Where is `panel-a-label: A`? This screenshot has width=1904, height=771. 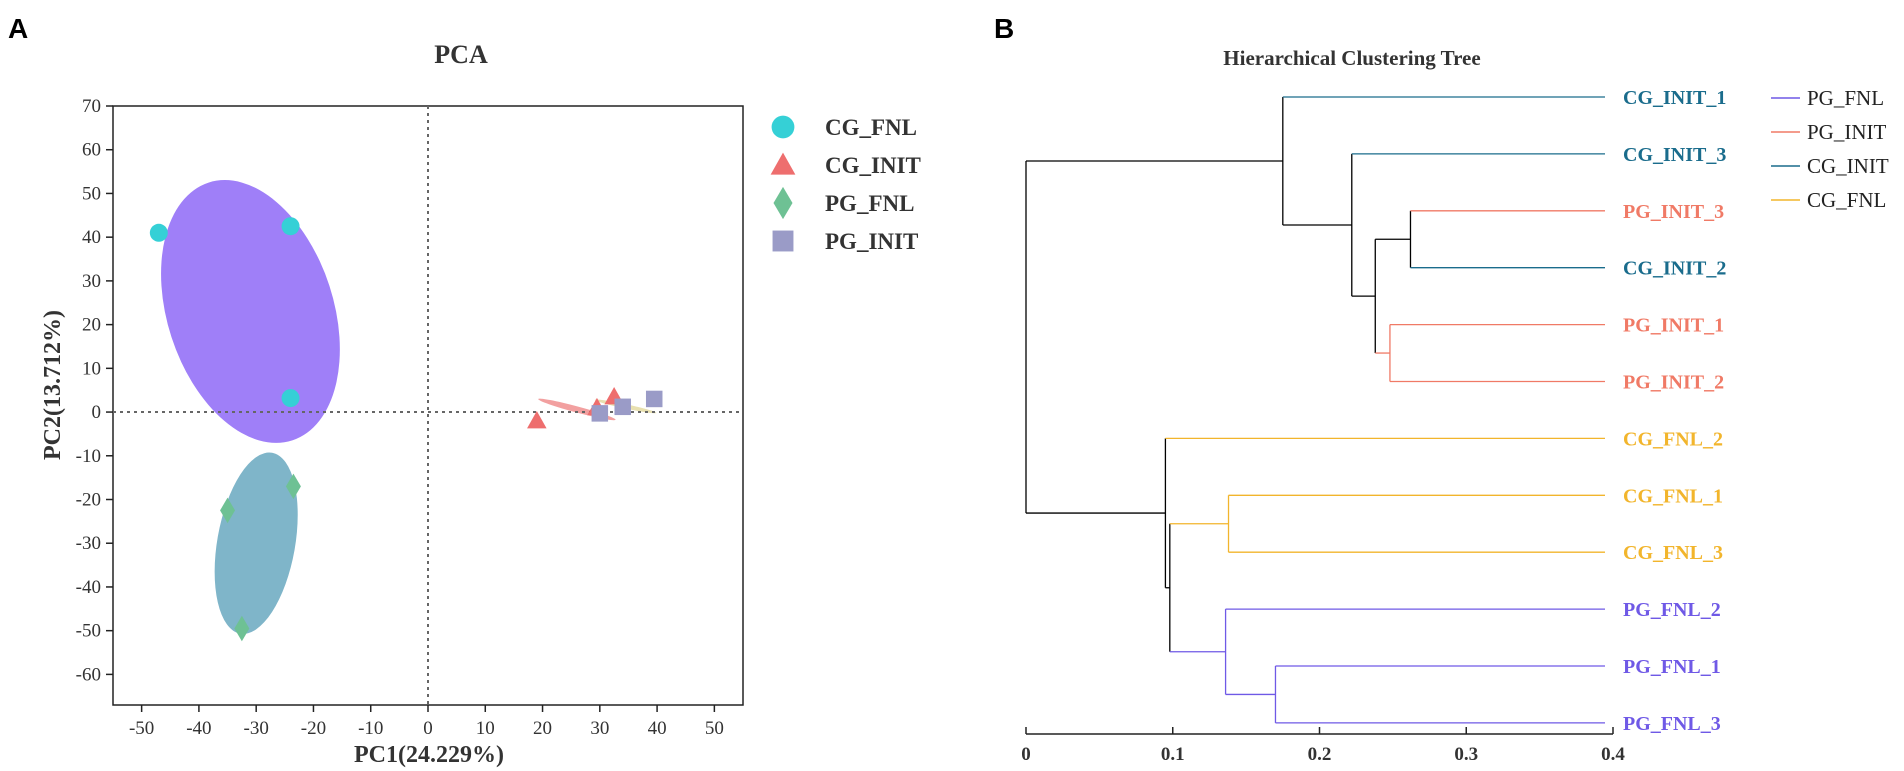 panel-a-label: A is located at coordinates (18, 28).